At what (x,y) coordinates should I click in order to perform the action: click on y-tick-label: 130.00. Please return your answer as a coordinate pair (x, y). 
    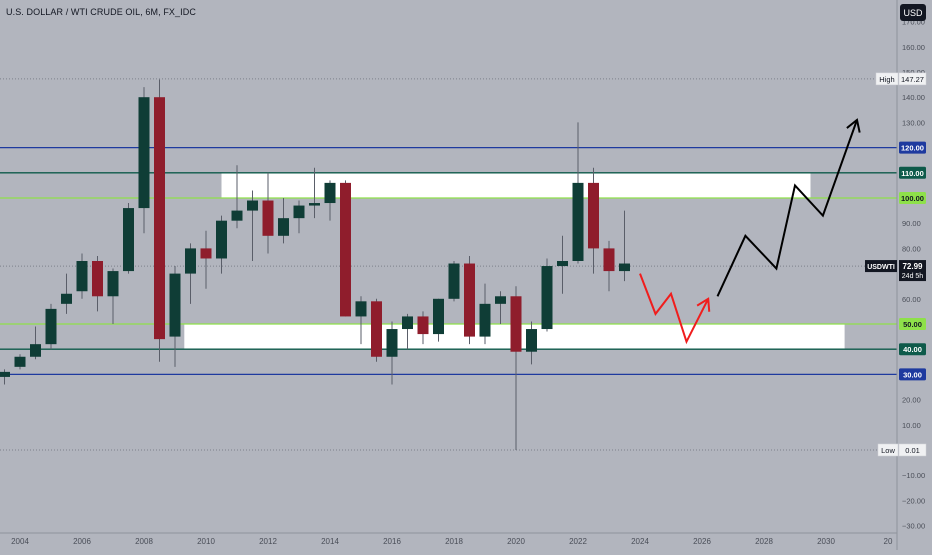
    Looking at the image, I should click on (913, 122).